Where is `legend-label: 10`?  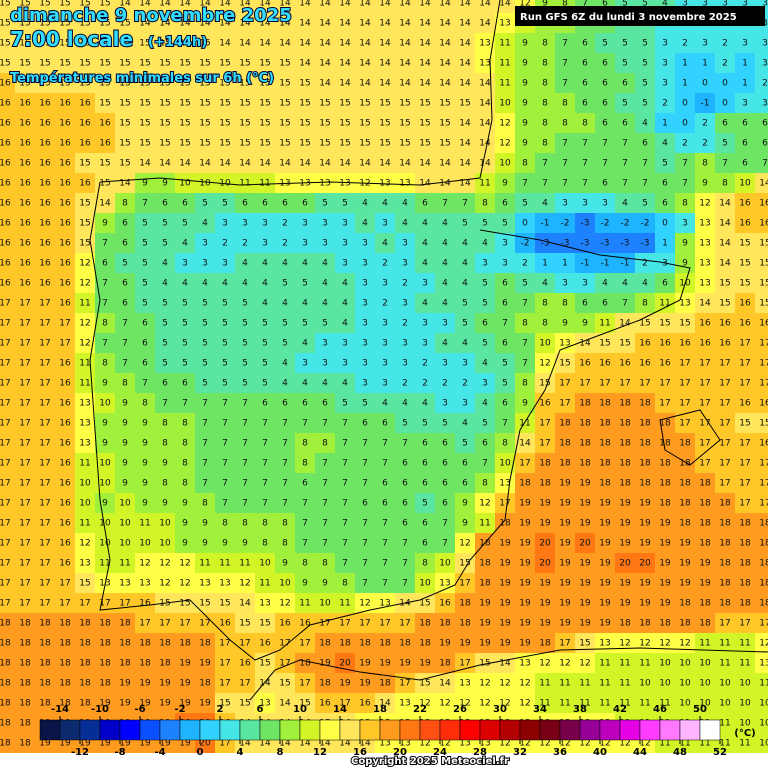
legend-label: 10 is located at coordinates (300, 709).